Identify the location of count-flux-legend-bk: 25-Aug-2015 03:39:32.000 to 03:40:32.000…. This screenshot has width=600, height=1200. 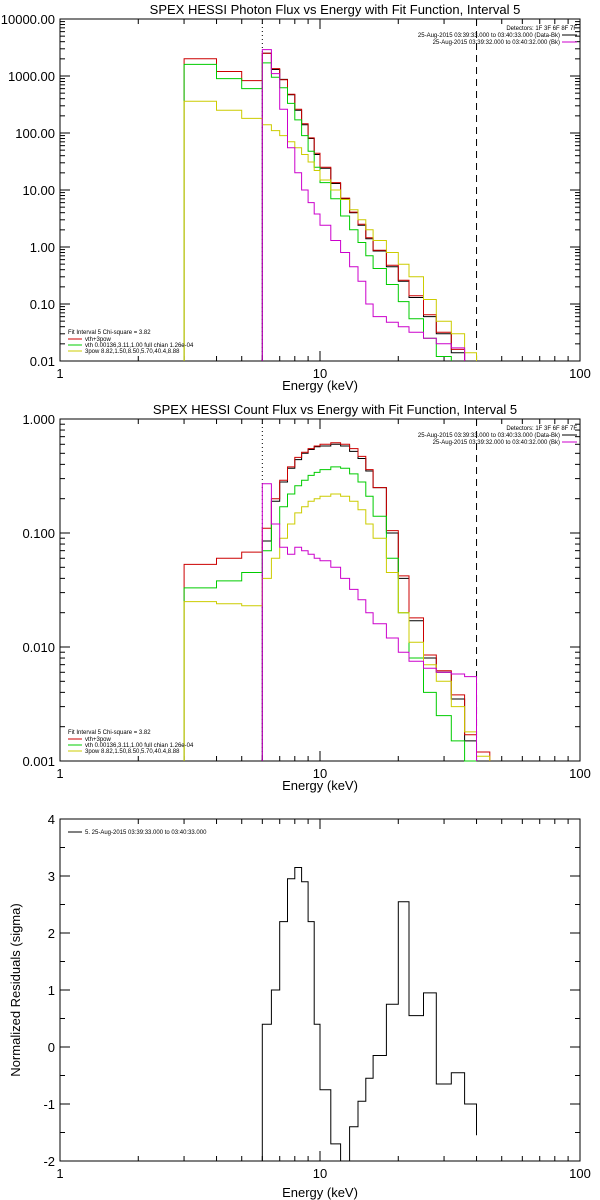
(496, 443).